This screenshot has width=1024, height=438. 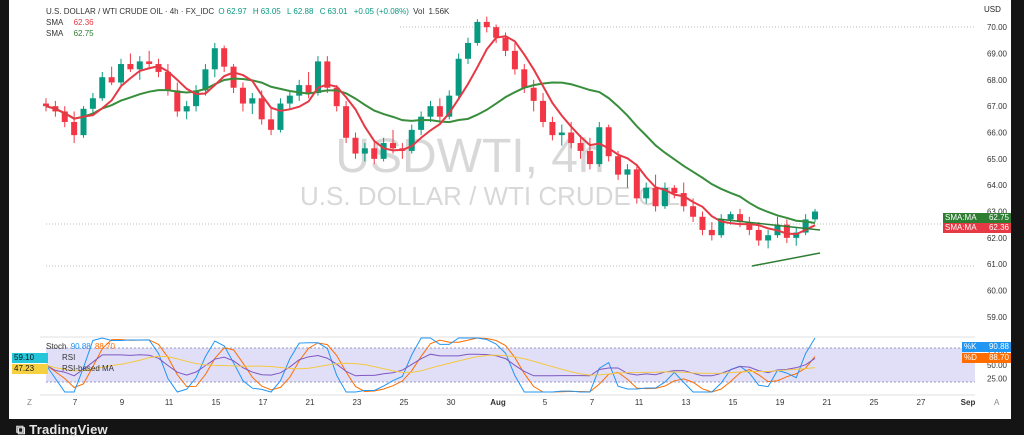 What do you see at coordinates (71, 22) in the screenshot?
I see `sma-fast-legend: SMA 62.36` at bounding box center [71, 22].